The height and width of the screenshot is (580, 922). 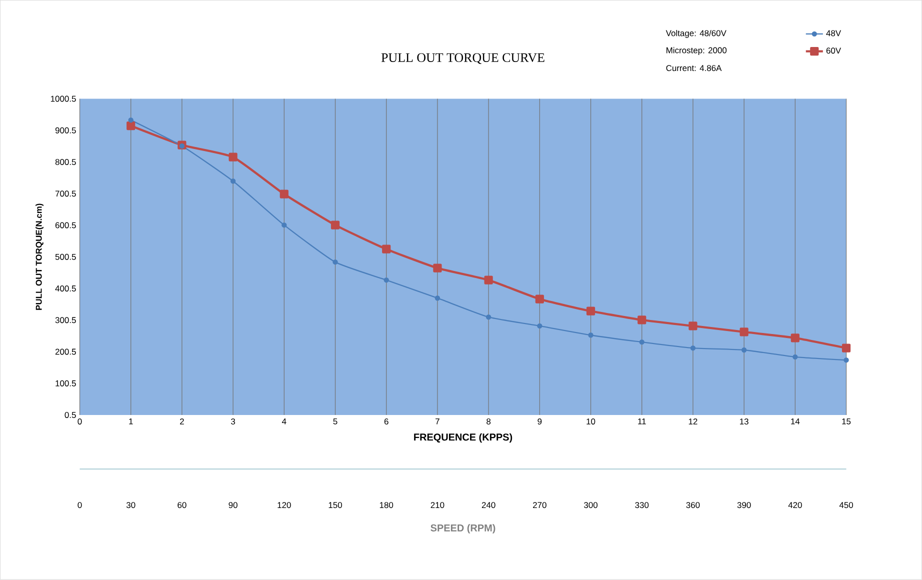 What do you see at coordinates (66, 383) in the screenshot?
I see `y-tick-label: 100.5` at bounding box center [66, 383].